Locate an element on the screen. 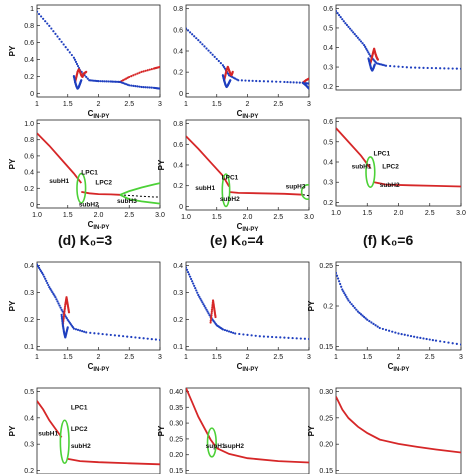  x-tick-label: 1 is located at coordinates (37, 357).